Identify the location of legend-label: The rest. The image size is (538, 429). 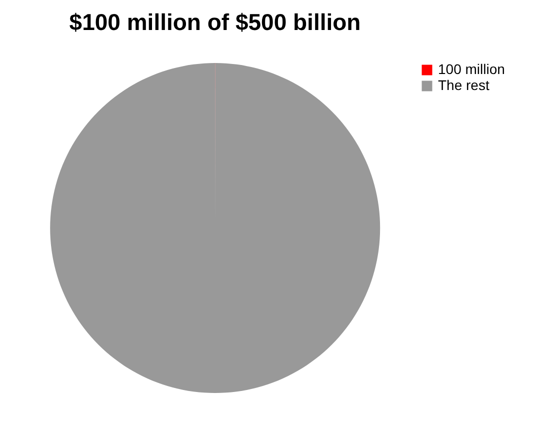
(464, 85).